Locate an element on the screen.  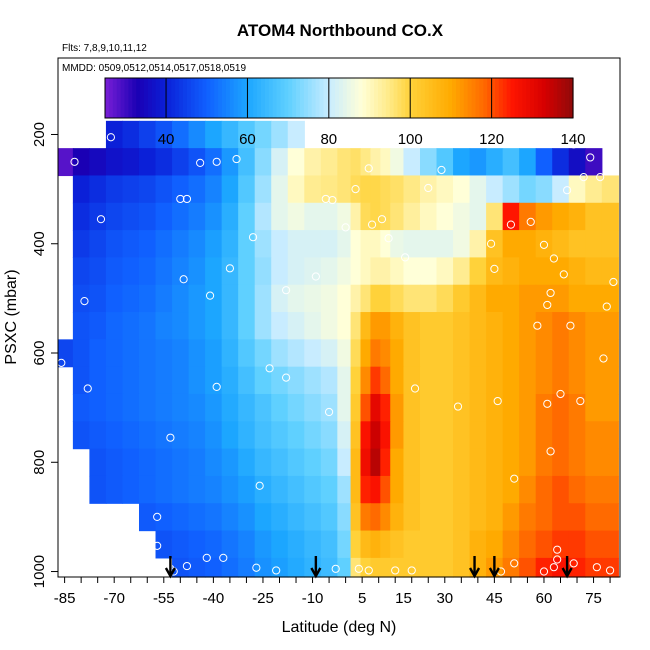
y-tick-label: 400 is located at coordinates (39, 243).